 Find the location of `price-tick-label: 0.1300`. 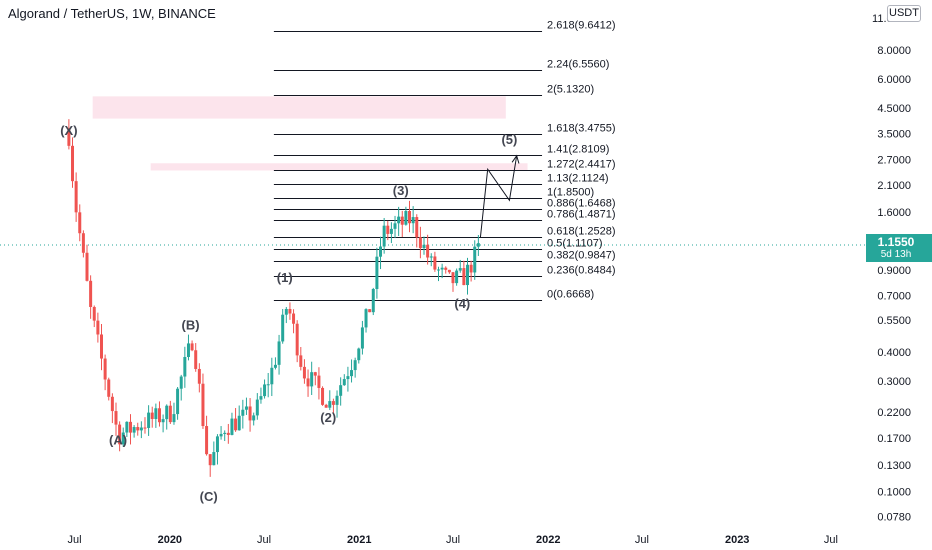

price-tick-label: 0.1300 is located at coordinates (894, 466).